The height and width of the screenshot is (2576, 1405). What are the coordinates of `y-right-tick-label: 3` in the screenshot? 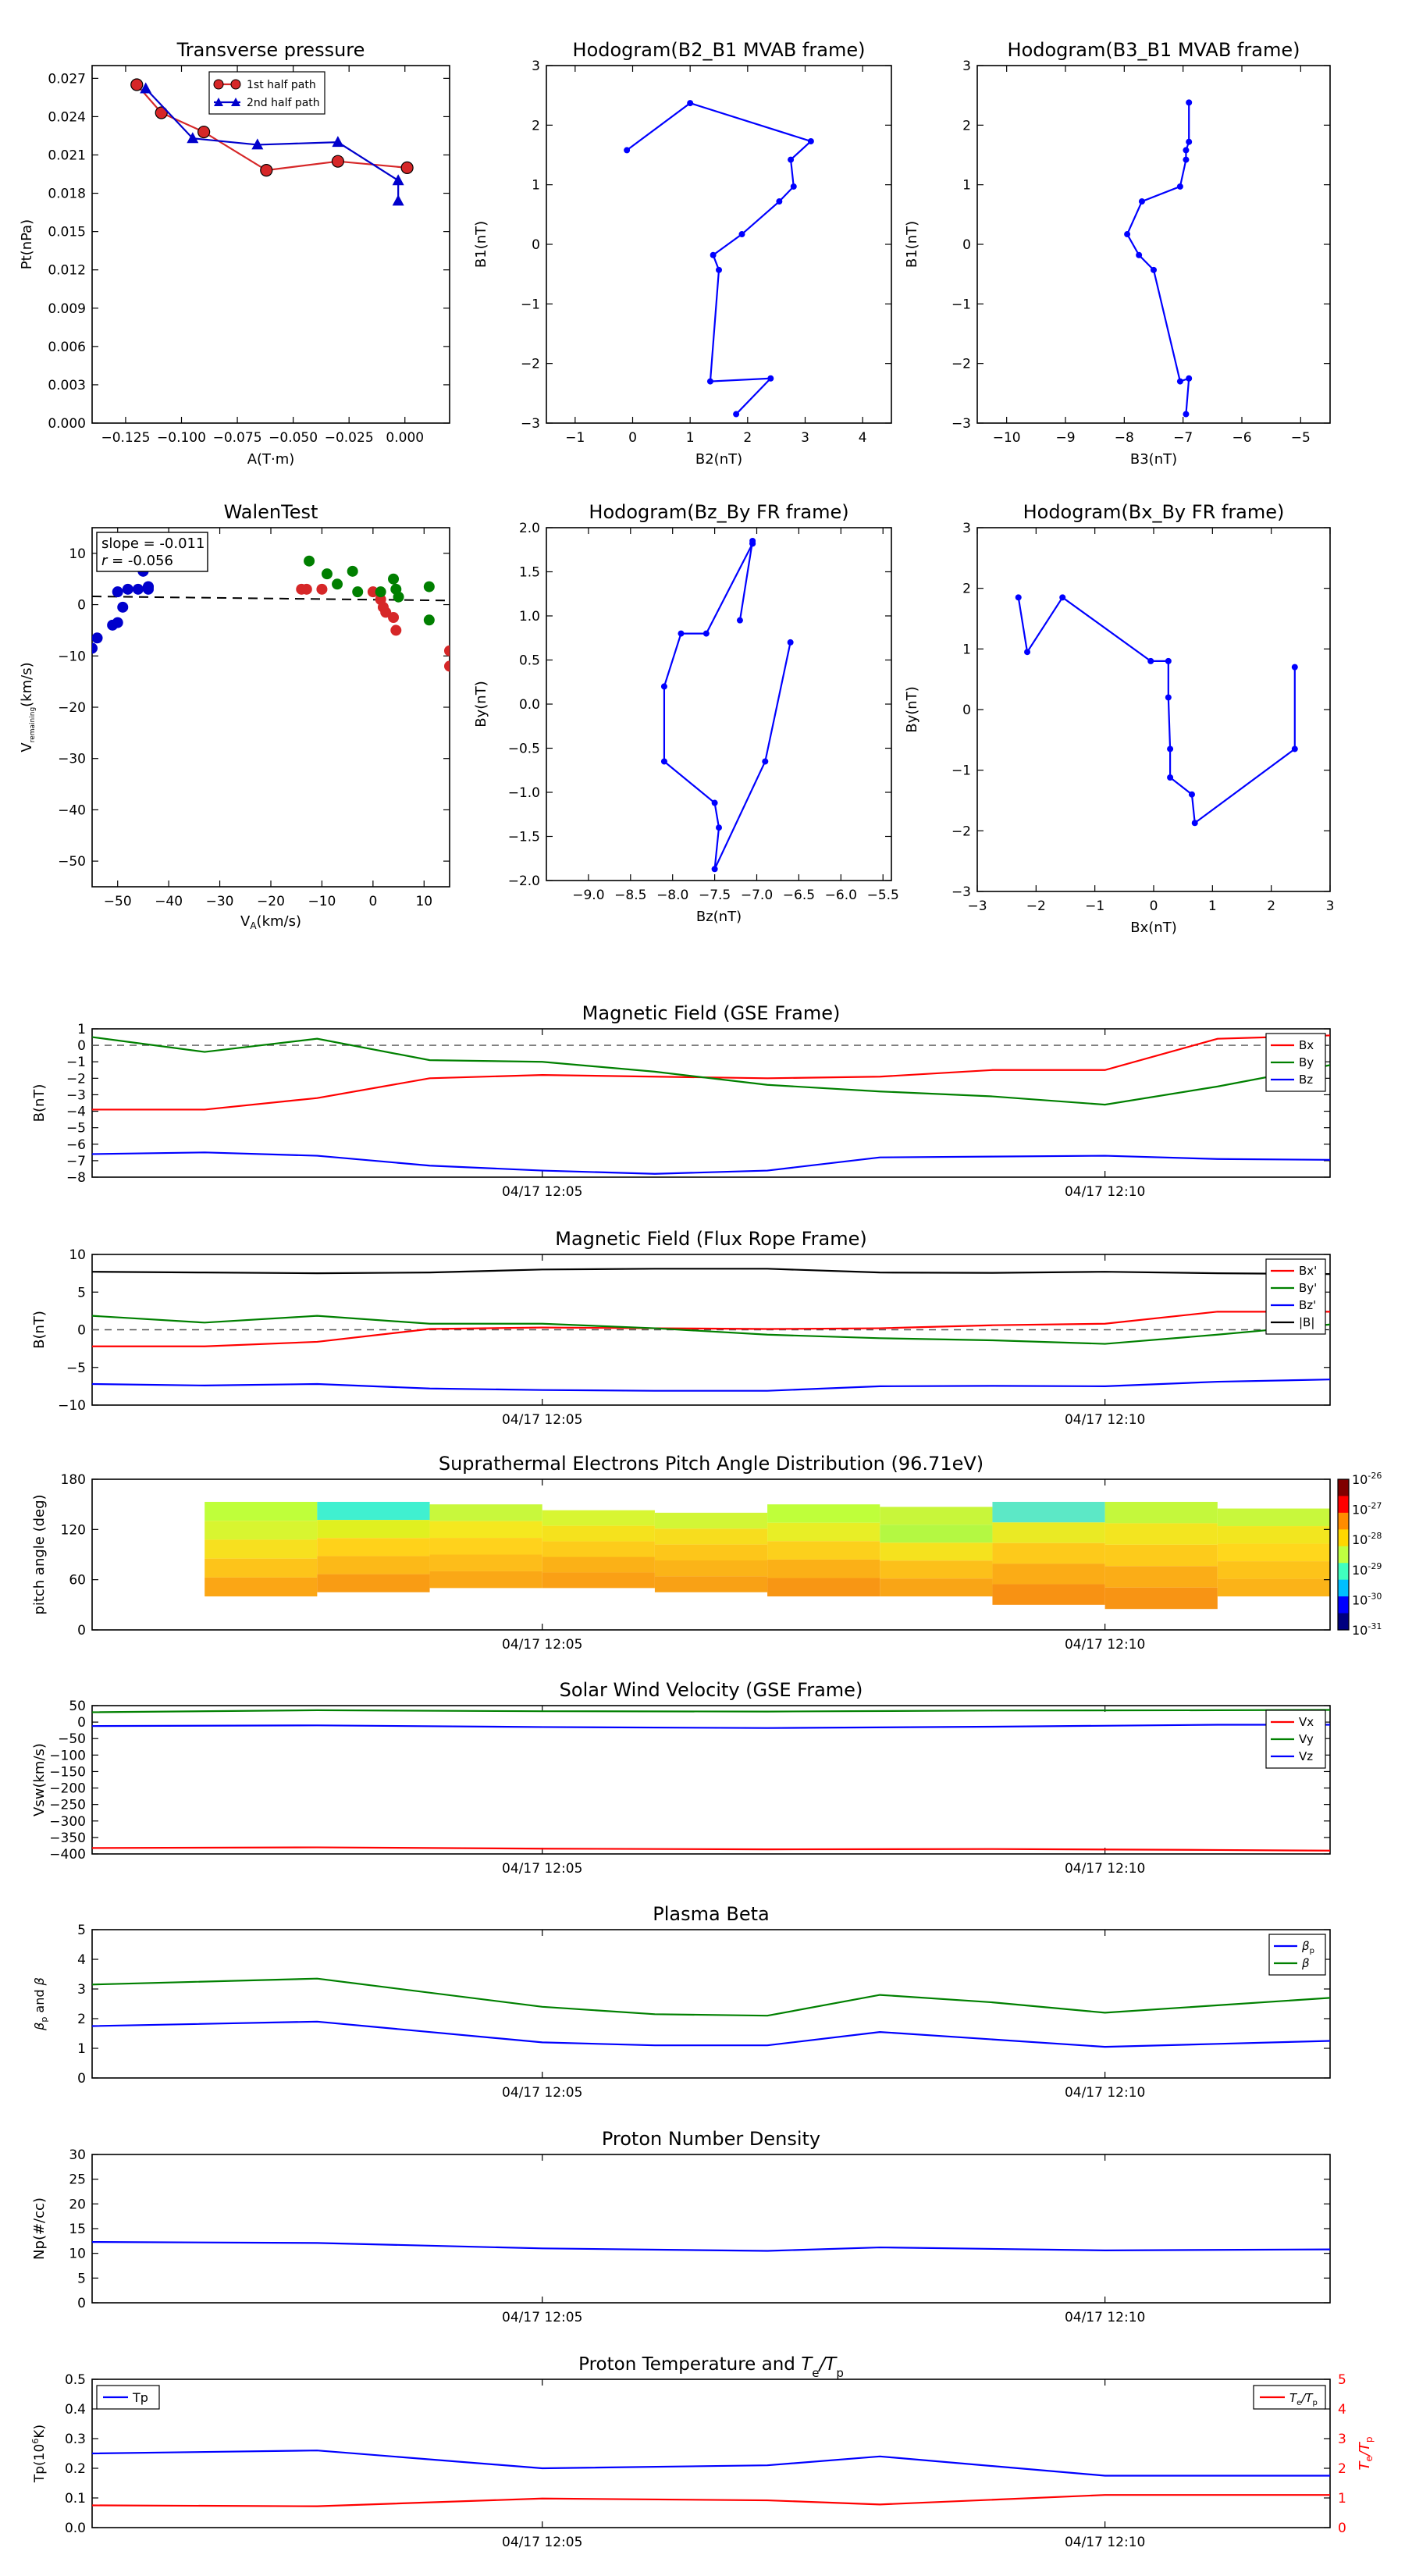 It's located at (1342, 2439).